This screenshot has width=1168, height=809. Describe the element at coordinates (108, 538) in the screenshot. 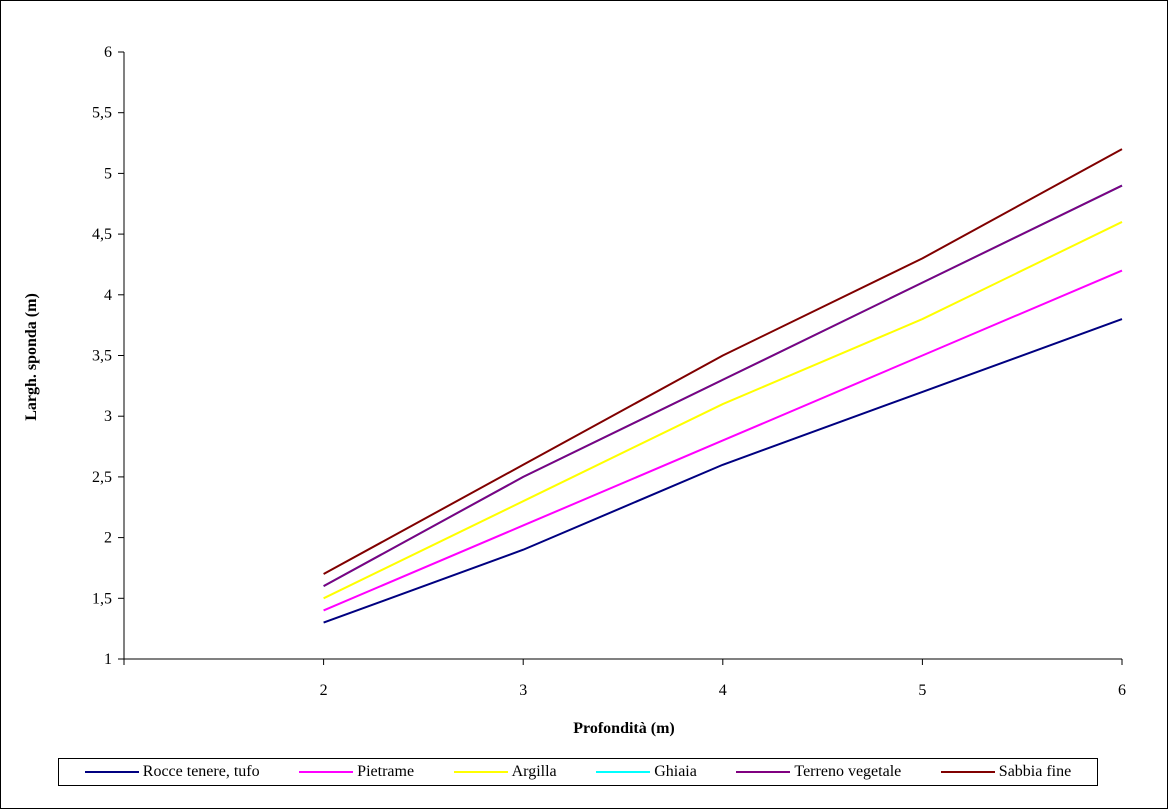

I see `y-tick-label: 2` at that location.